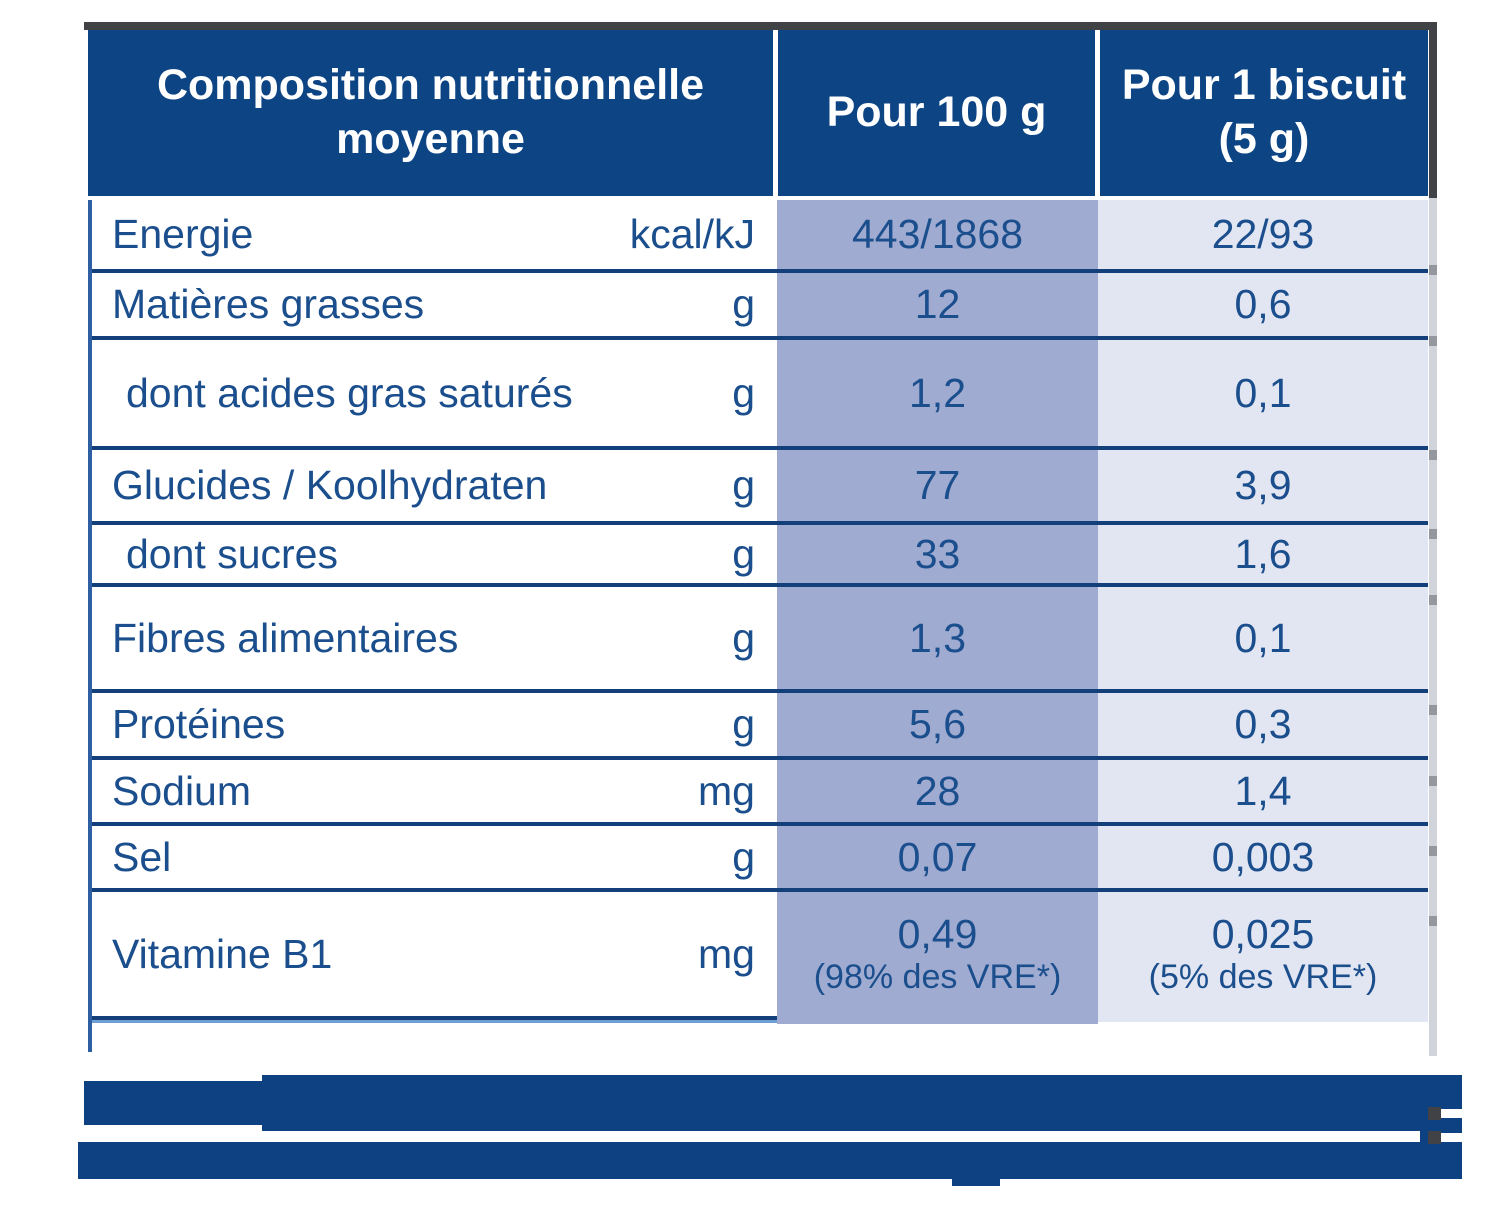  Describe the element at coordinates (432, 304) in the screenshot. I see `row-label-cell: Matières grasses g` at that location.